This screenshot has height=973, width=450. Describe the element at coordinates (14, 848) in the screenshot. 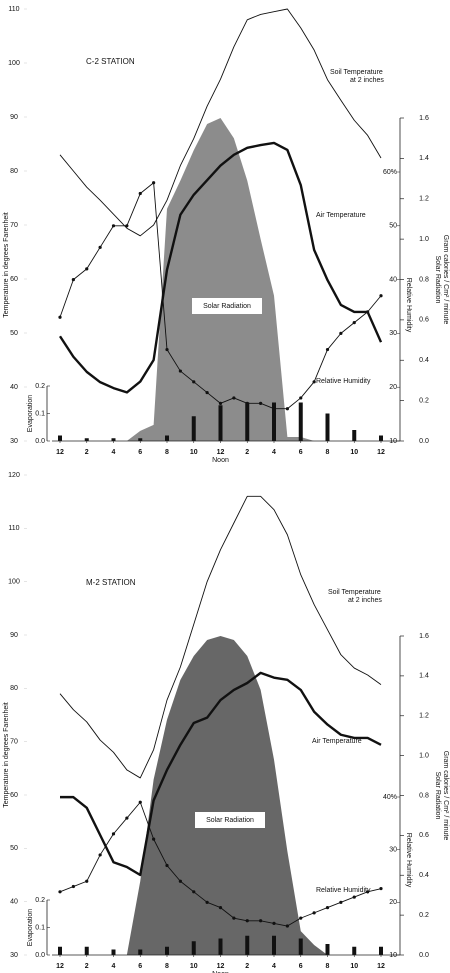

I see `y-tick-label: 50` at that location.